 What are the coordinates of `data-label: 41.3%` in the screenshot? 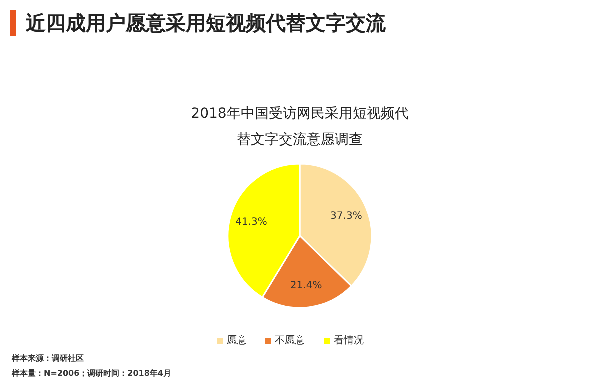 It's located at (252, 222).